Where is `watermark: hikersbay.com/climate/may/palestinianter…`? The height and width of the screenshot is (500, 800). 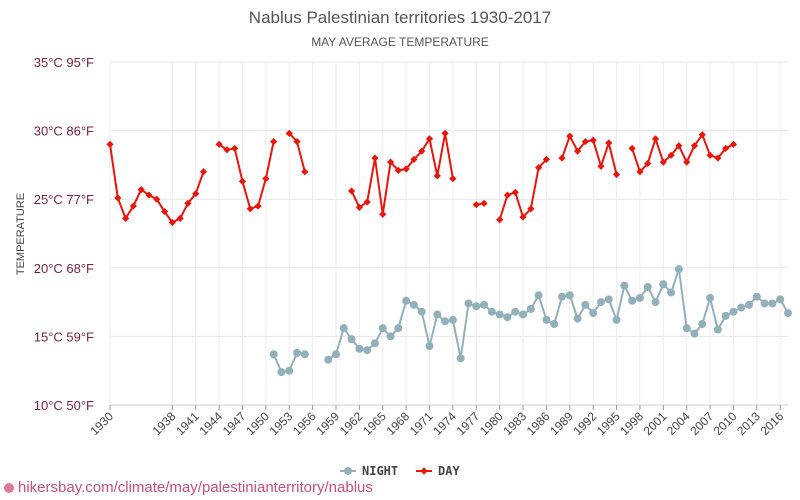 watermark: hikersbay.com/climate/may/palestinianter… is located at coordinates (188, 487).